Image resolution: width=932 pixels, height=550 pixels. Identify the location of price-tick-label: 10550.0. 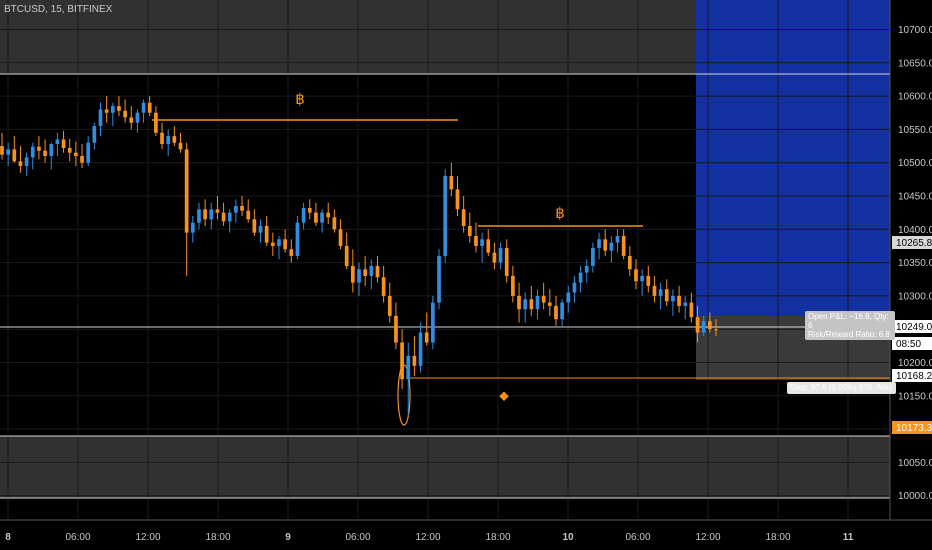
(915, 130).